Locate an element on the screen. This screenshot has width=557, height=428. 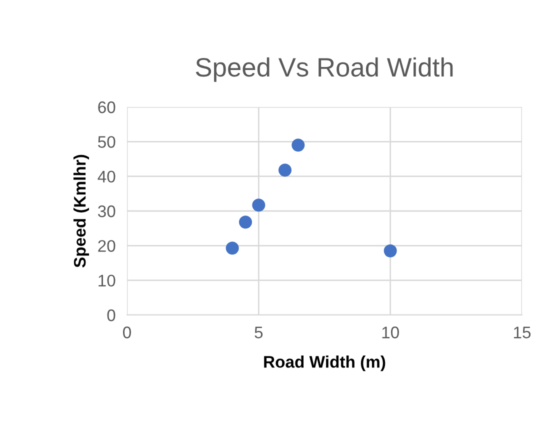
y-axis-title: Speed (Kmlhr) is located at coordinates (81, 211).